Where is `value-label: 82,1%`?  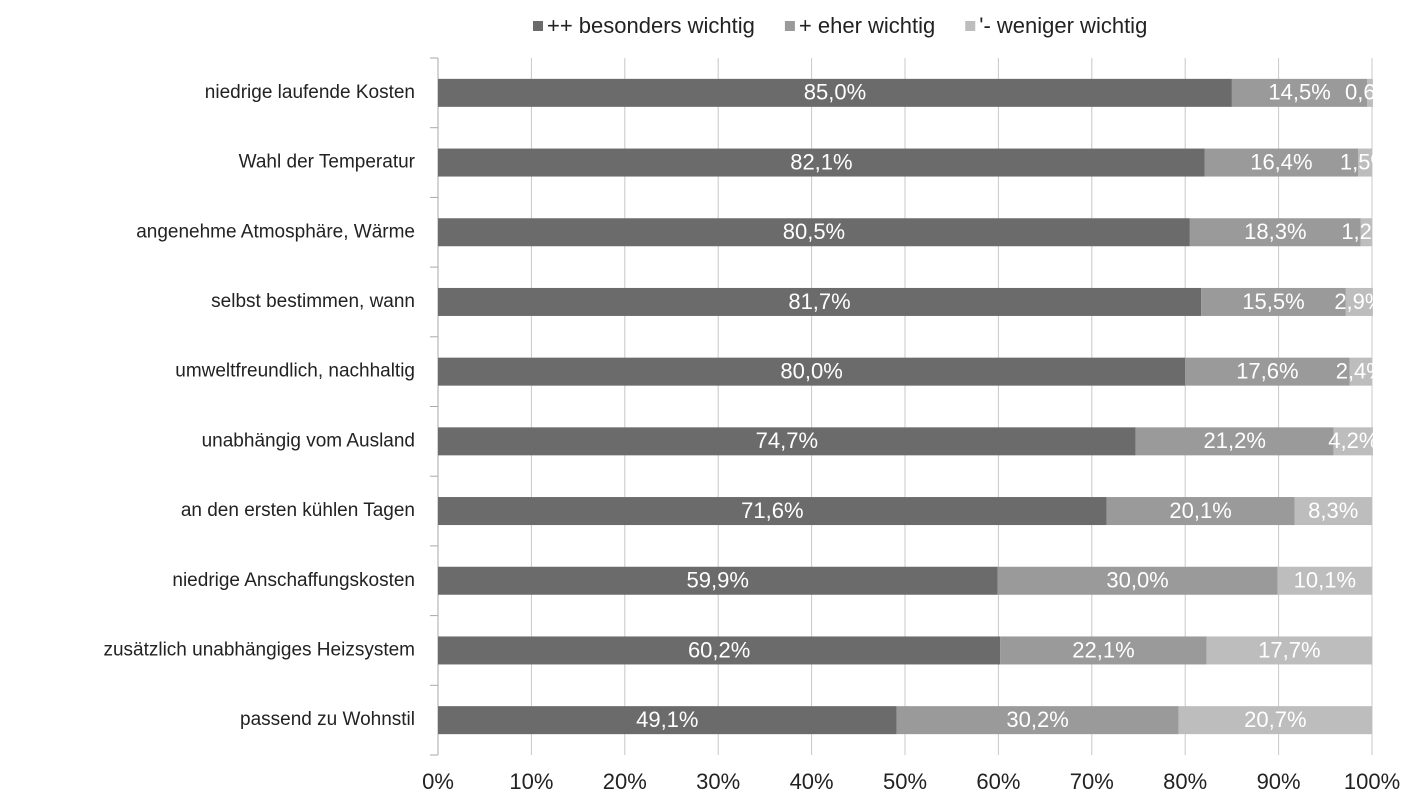
value-label: 82,1% is located at coordinates (821, 161).